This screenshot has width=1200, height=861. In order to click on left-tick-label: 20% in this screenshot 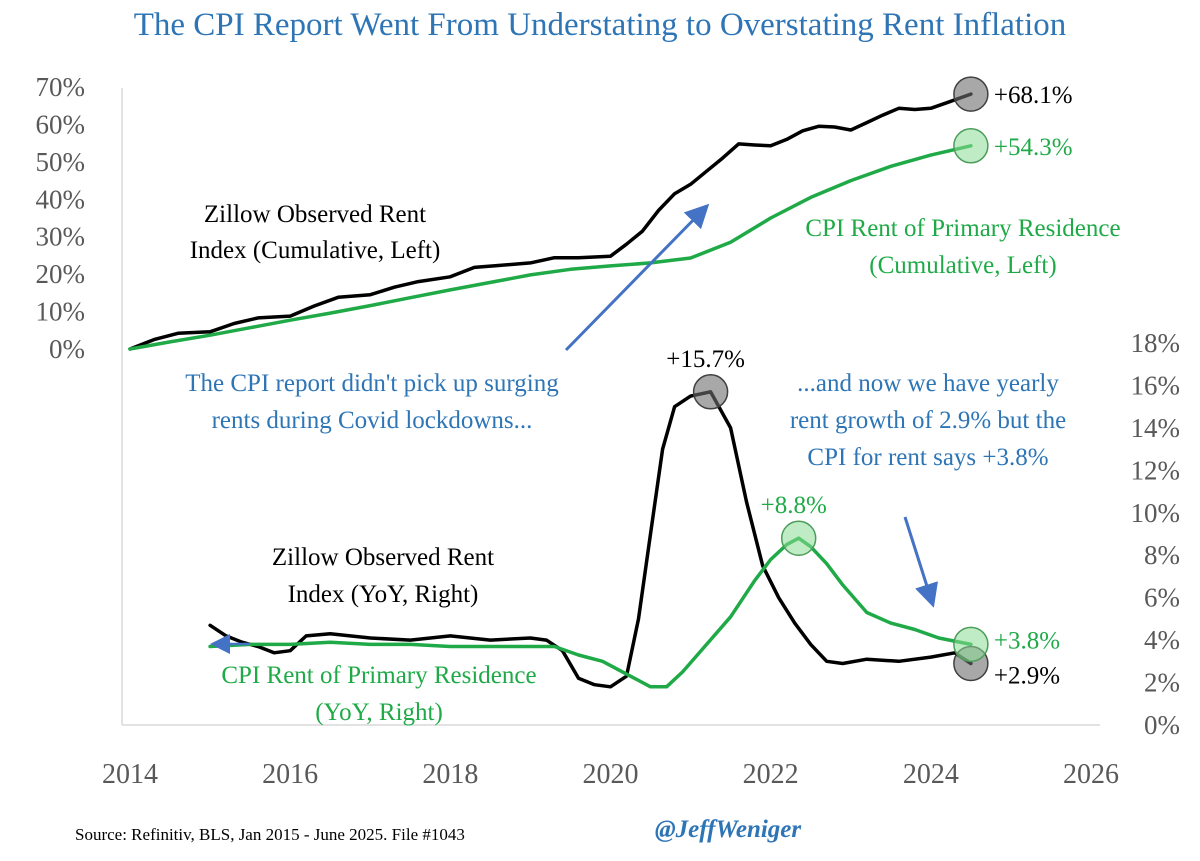, I will do `click(61, 274)`.